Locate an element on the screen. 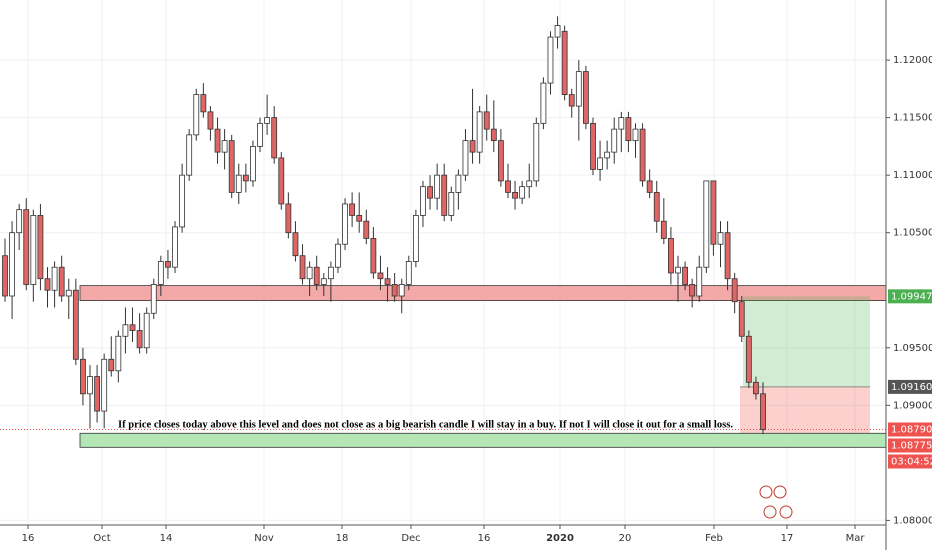 The width and height of the screenshot is (932, 550). target-area is located at coordinates (806, 341).